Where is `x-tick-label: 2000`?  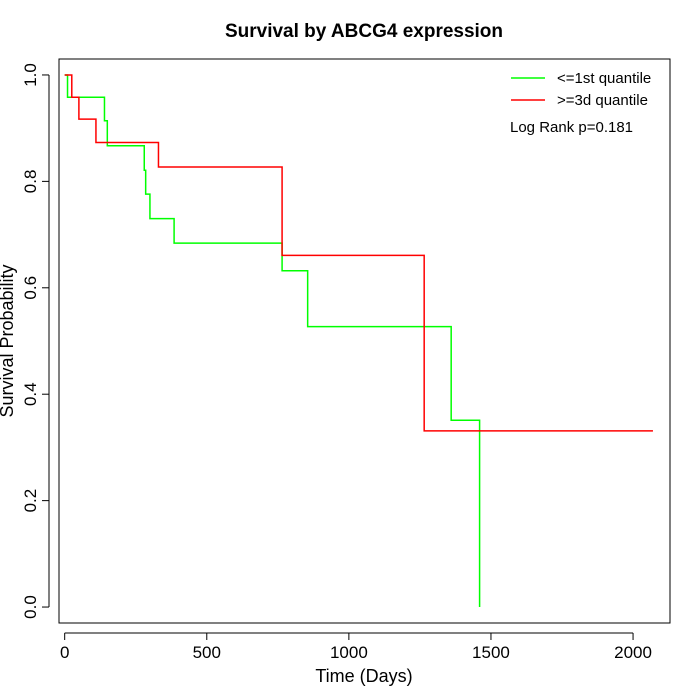
x-tick-label: 2000 is located at coordinates (633, 652).